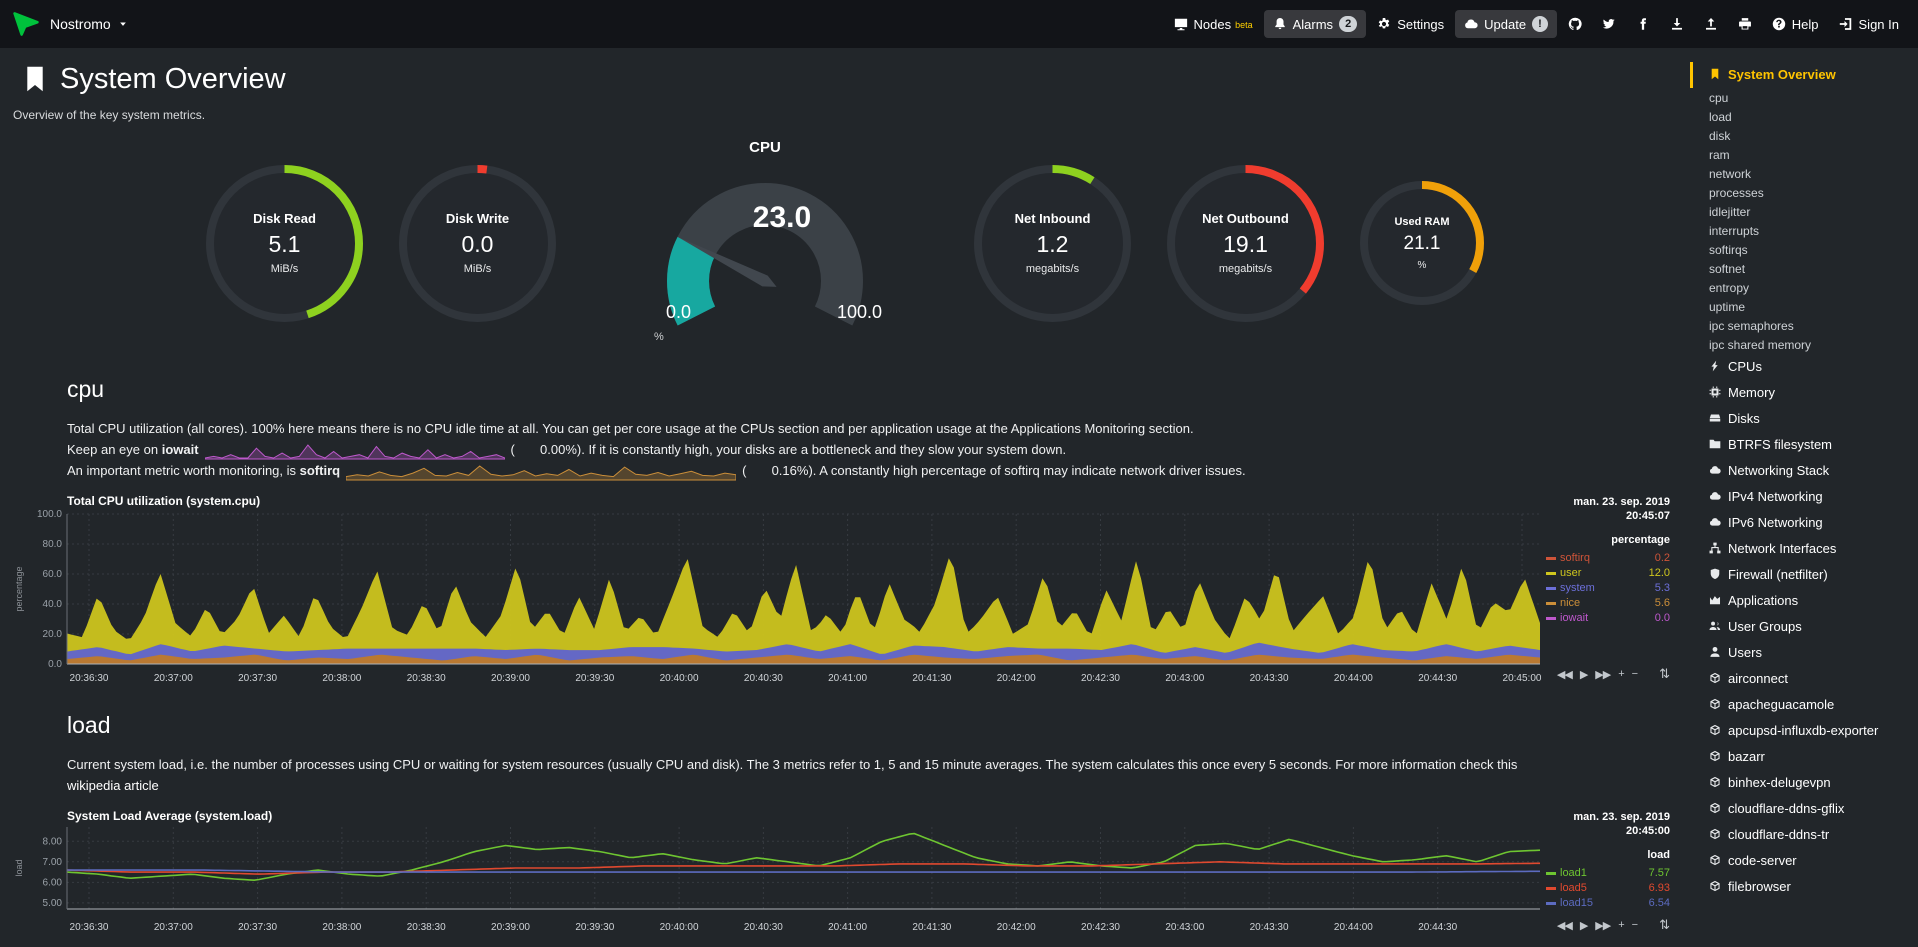 The height and width of the screenshot is (947, 1918). What do you see at coordinates (1804, 154) in the screenshot?
I see `sidebar-item-ram: ram` at bounding box center [1804, 154].